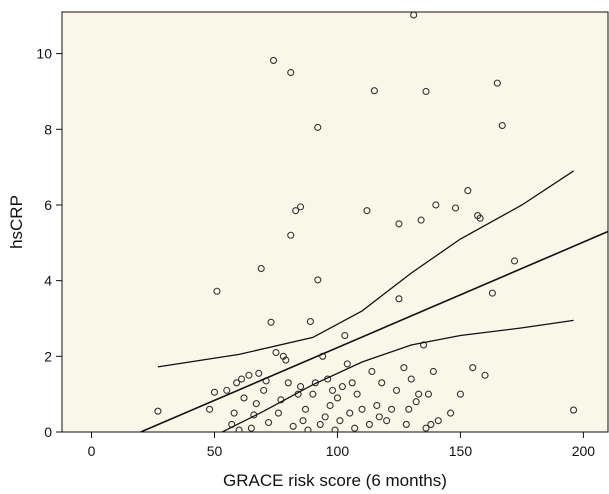 Image resolution: width=609 pixels, height=494 pixels. What do you see at coordinates (48, 356) in the screenshot?
I see `y-tick-label-2: 2` at bounding box center [48, 356].